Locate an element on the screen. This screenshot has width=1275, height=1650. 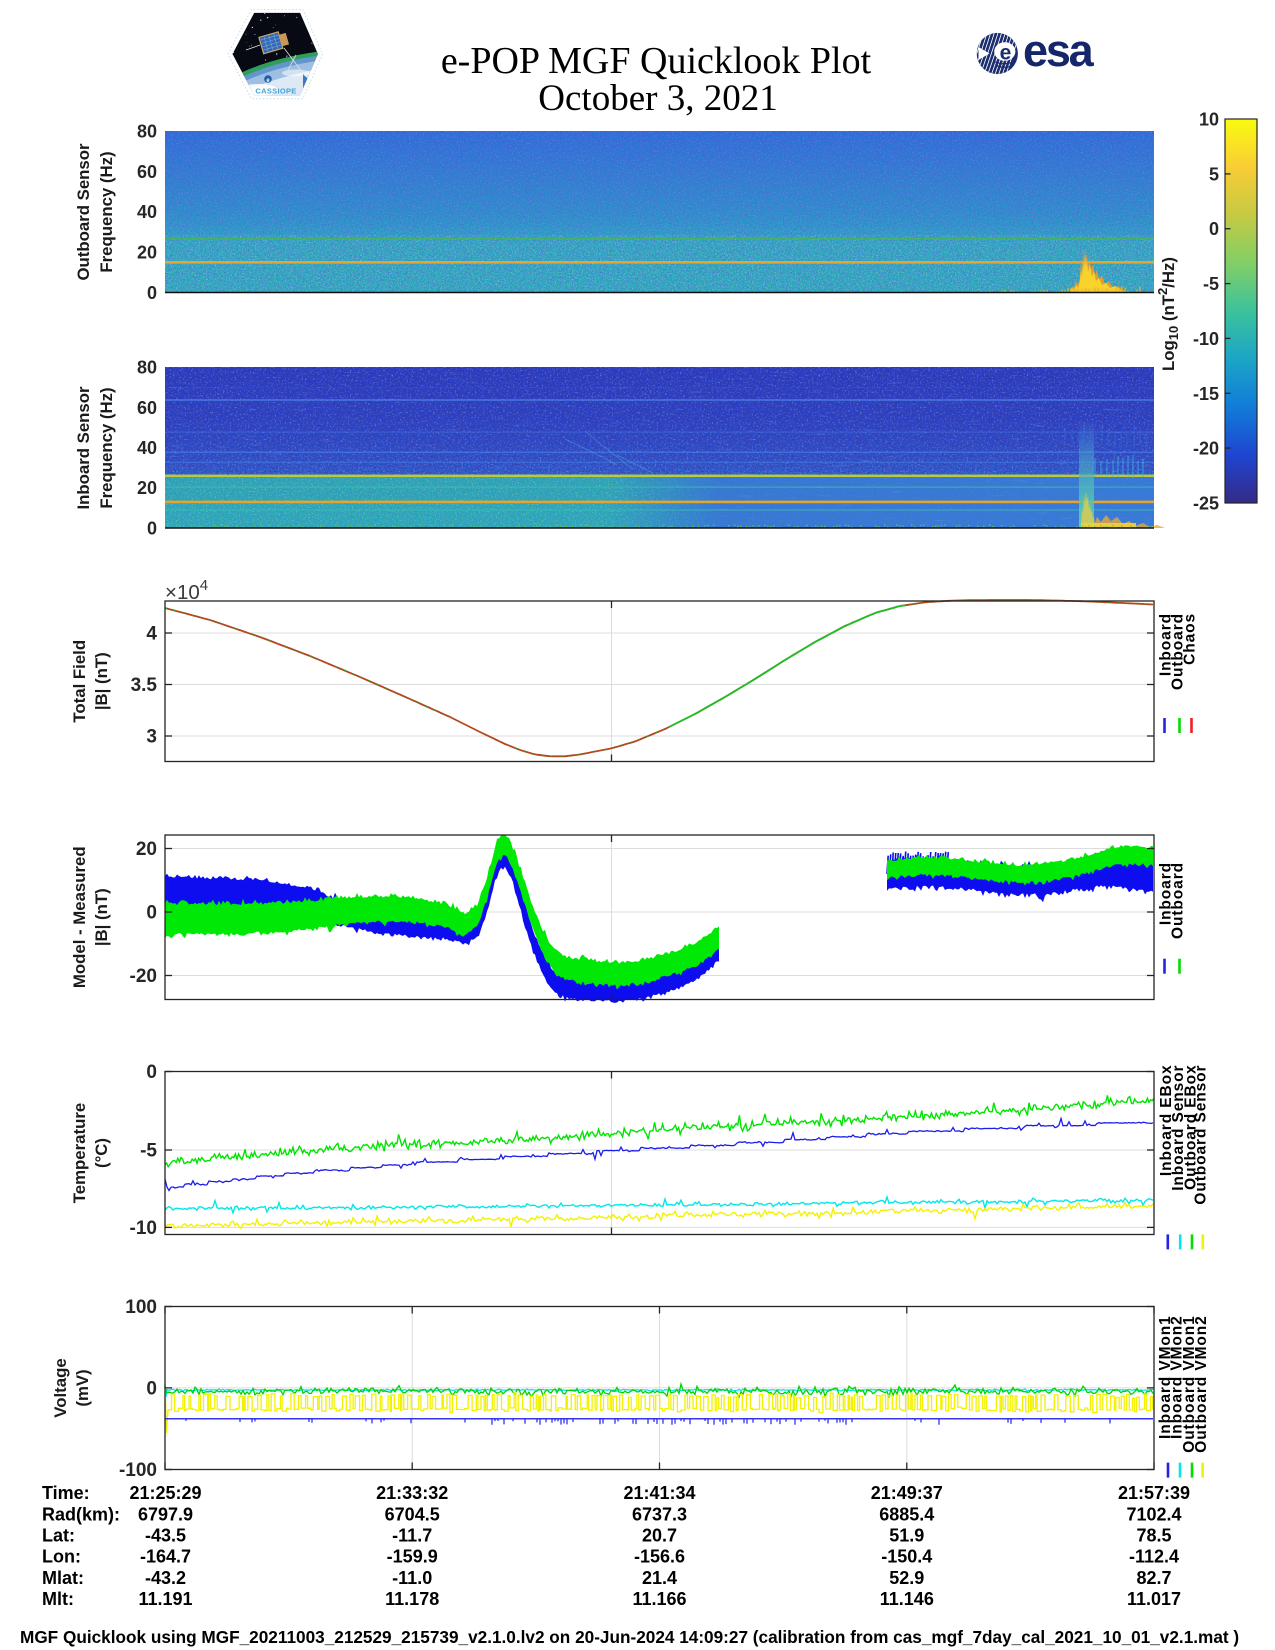
svg-text: Outboard EBox is located at coordinates (1191, 1127).